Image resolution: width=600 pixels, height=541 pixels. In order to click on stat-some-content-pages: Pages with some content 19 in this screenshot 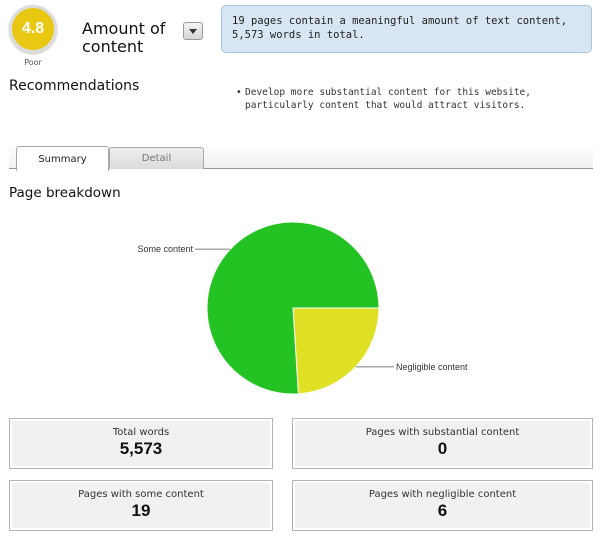, I will do `click(141, 505)`.